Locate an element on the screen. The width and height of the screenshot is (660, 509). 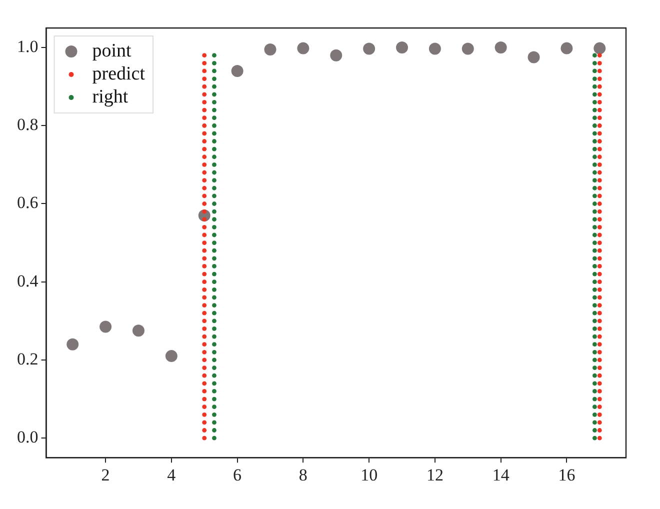
x-tick-label: 8 is located at coordinates (303, 474).